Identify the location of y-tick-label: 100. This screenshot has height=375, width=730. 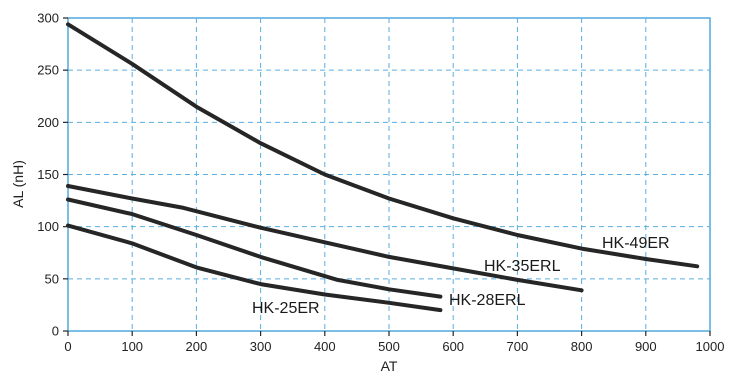
(48, 226).